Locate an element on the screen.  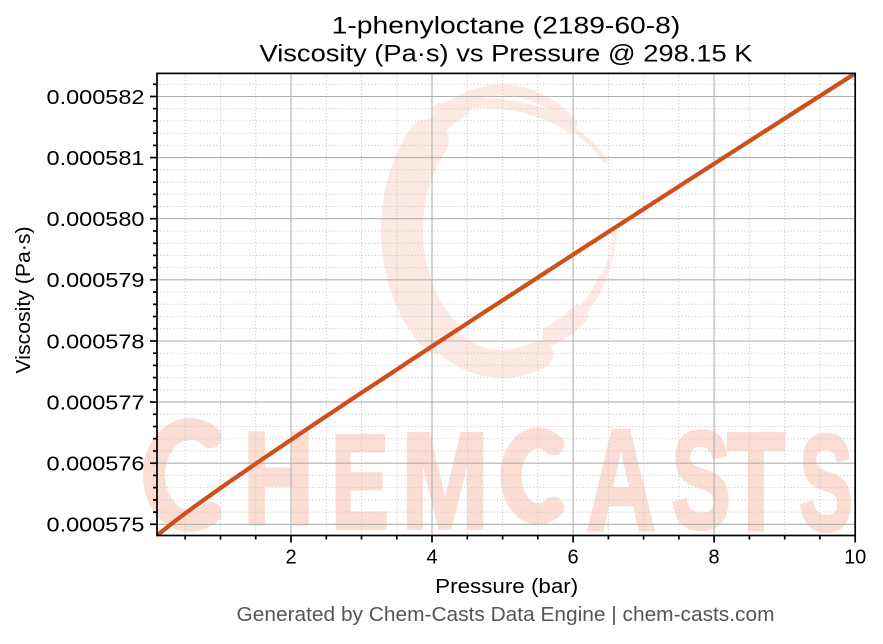
svg-text: 4 is located at coordinates (431, 558).